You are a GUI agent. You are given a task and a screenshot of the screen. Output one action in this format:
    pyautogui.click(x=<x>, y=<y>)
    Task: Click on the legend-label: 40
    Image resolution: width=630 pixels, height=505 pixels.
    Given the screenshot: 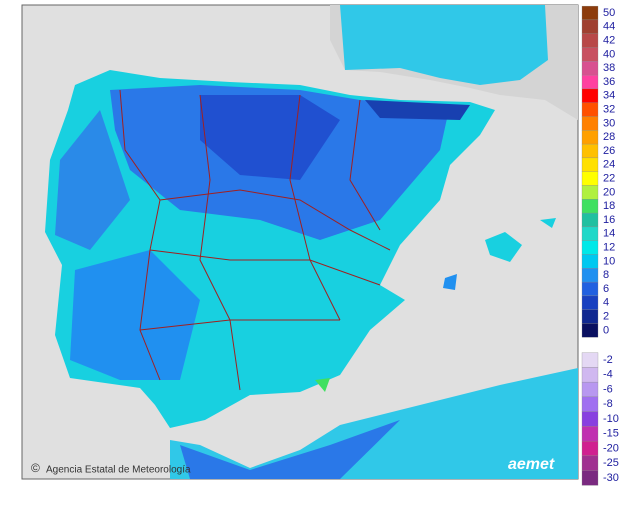 What is the action you would take?
    pyautogui.click(x=609, y=54)
    